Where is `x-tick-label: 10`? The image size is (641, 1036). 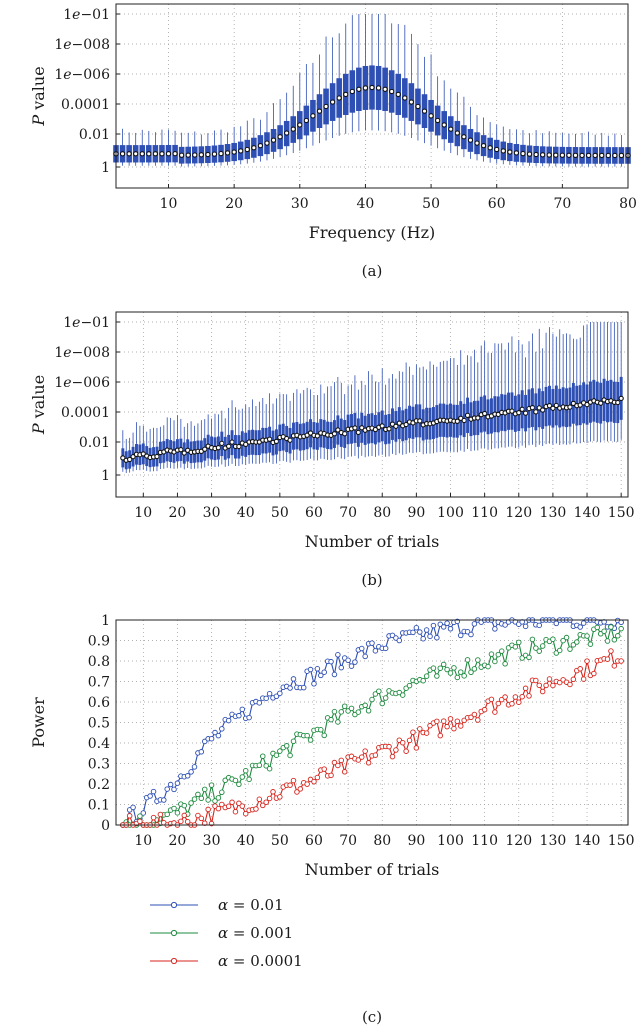 x-tick-label: 10 is located at coordinates (169, 204).